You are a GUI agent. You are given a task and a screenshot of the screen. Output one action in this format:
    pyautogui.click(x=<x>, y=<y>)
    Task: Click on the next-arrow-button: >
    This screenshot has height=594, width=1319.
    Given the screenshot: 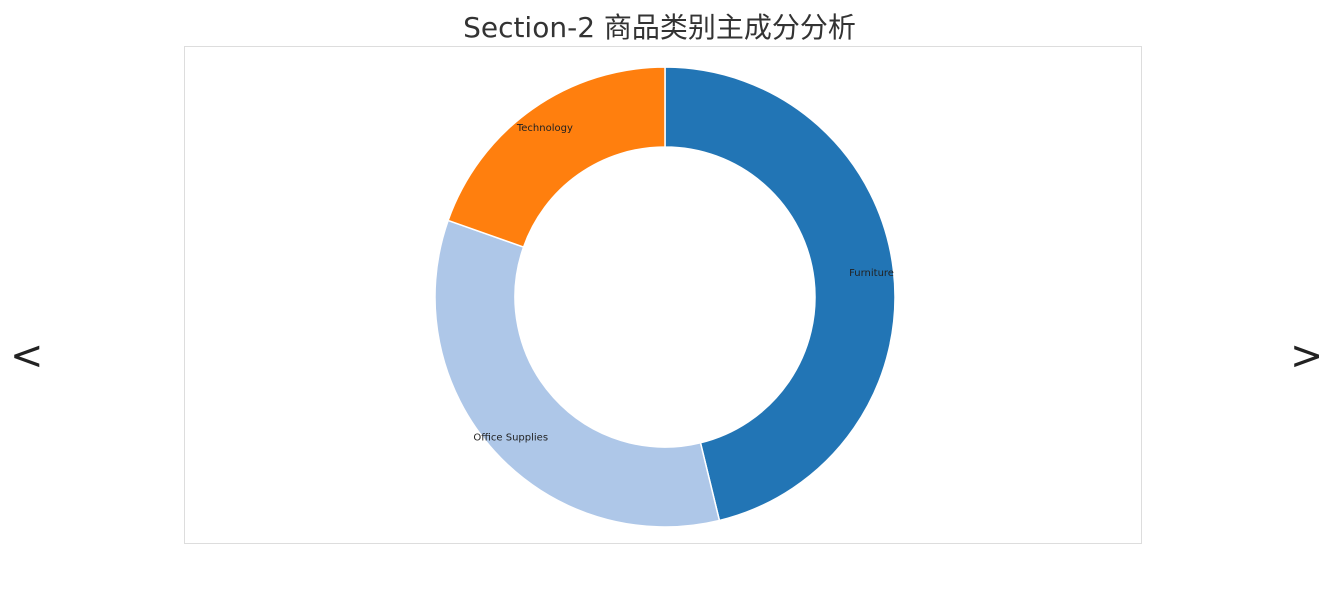 What is the action you would take?
    pyautogui.click(x=1304, y=356)
    